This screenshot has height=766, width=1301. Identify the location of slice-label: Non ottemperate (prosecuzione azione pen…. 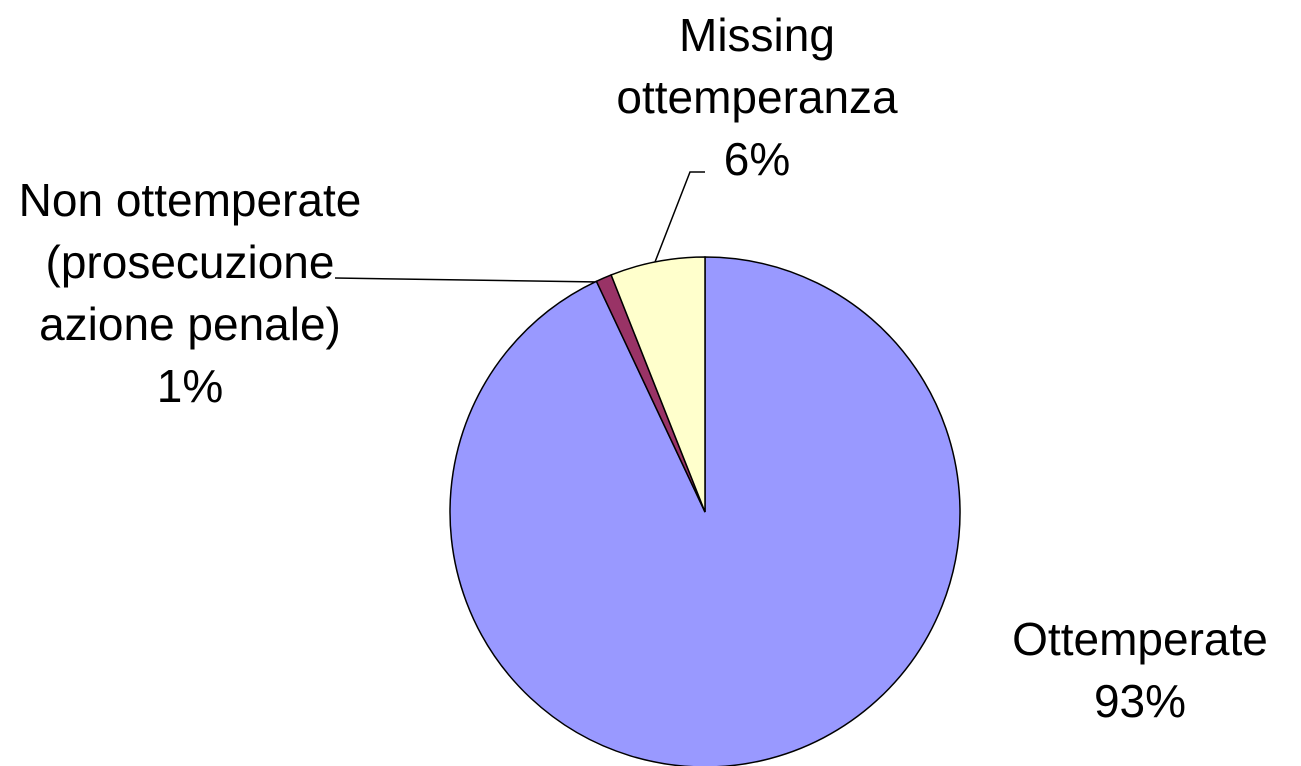
(190, 293).